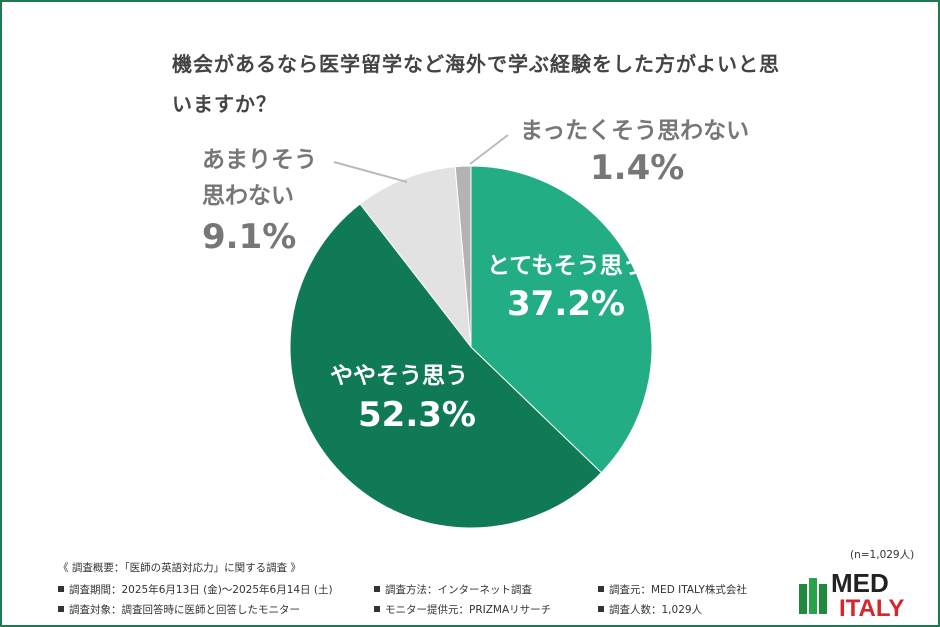 This screenshot has width=940, height=627. What do you see at coordinates (259, 178) in the screenshot?
I see `category-label: あまりそう思わない` at bounding box center [259, 178].